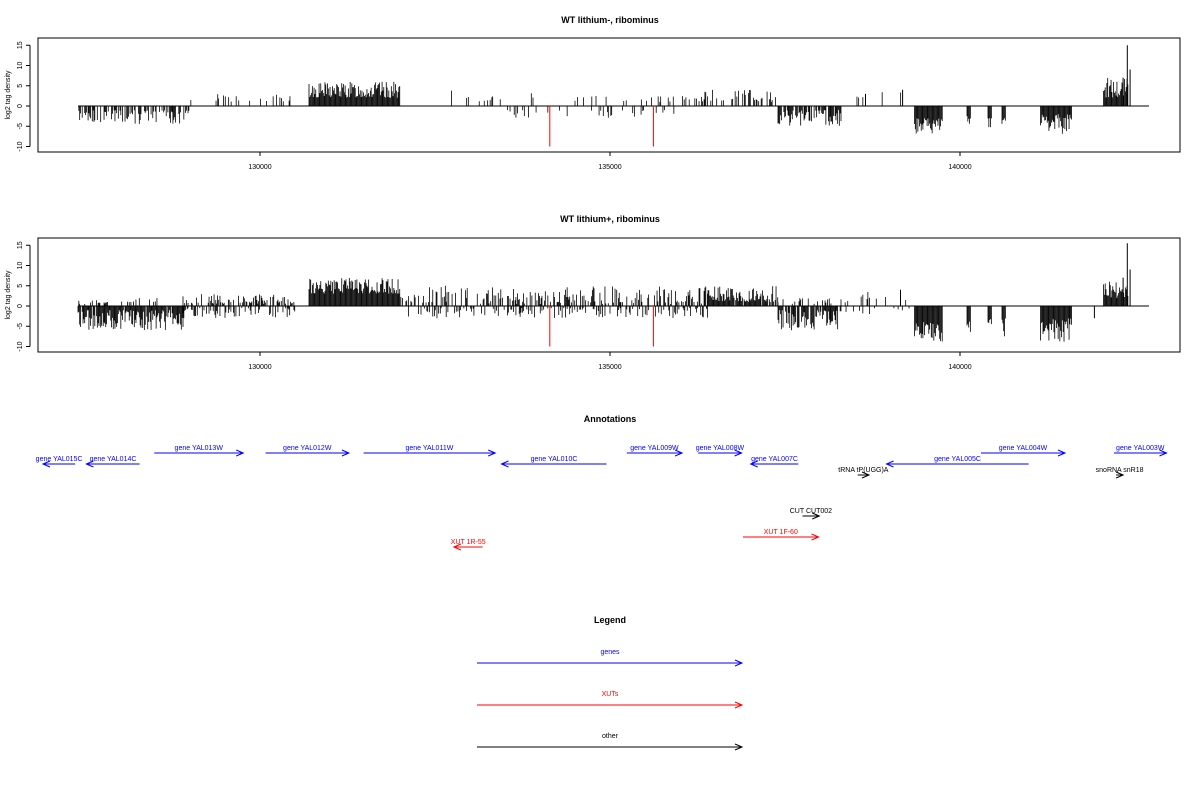 The height and width of the screenshot is (800, 1200). Describe the element at coordinates (610, 620) in the screenshot. I see `legend-title: Legend` at that location.